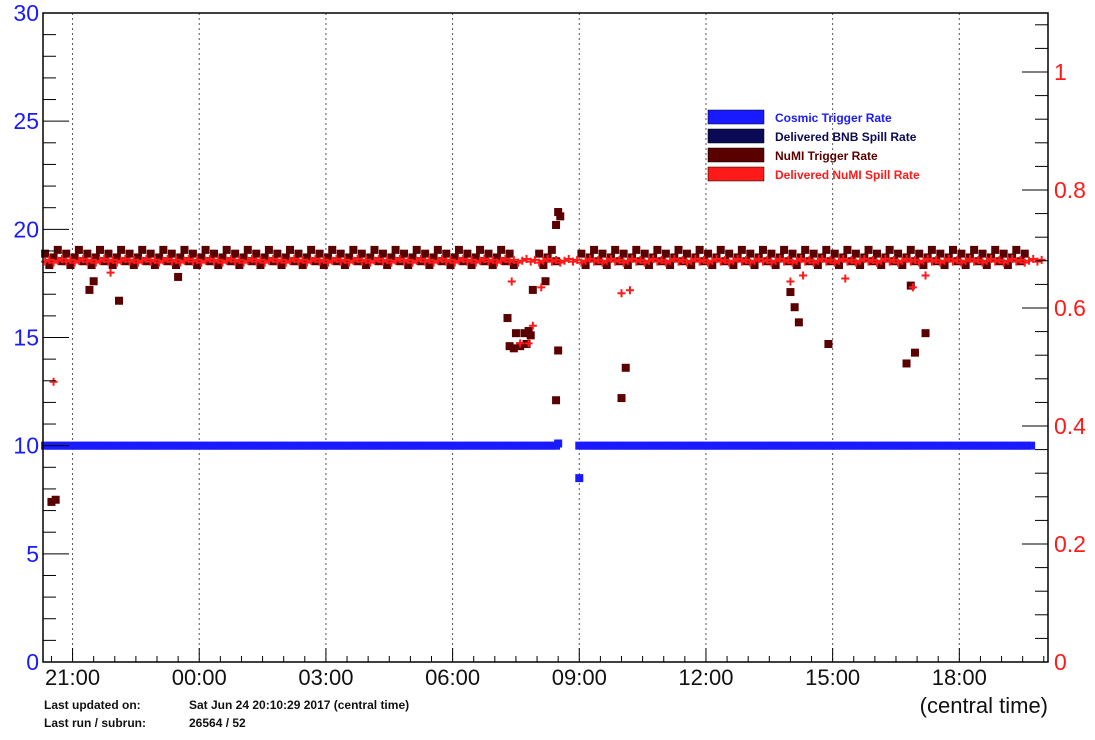 This screenshot has height=740, width=1095. What do you see at coordinates (1070, 426) in the screenshot?
I see `right-tick-label: 0.4` at bounding box center [1070, 426].